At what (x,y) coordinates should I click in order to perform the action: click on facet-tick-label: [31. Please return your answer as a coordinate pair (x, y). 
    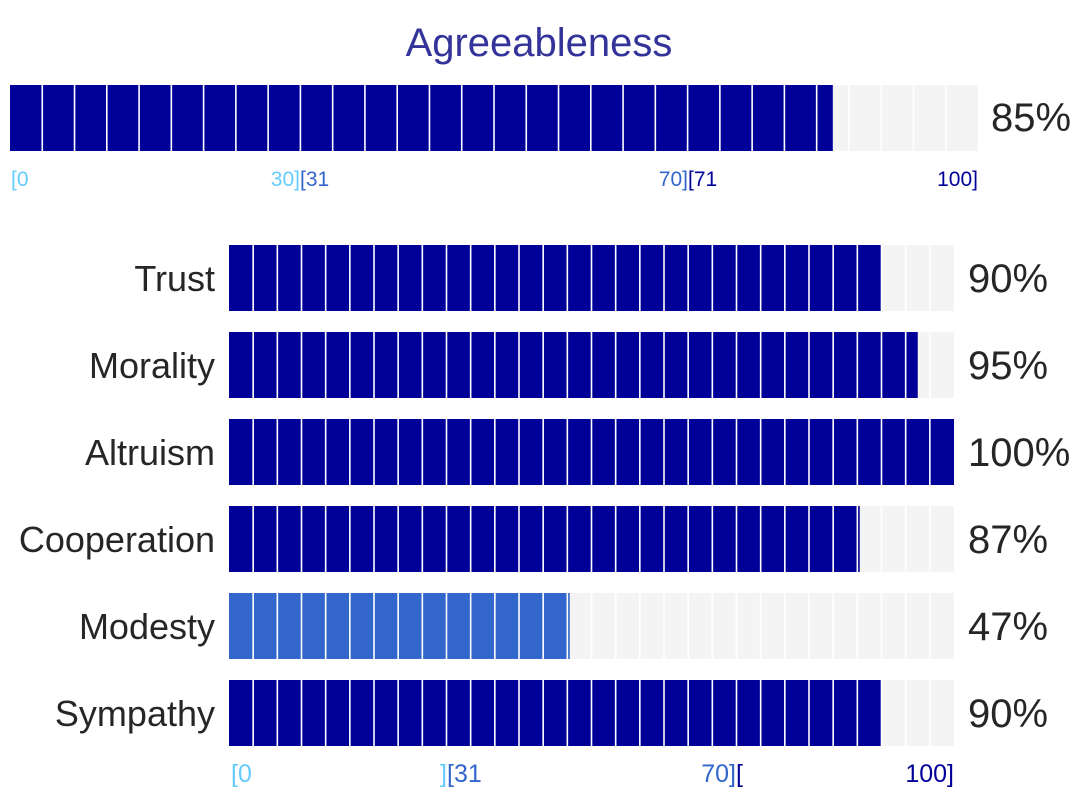
    Looking at the image, I should click on (464, 774).